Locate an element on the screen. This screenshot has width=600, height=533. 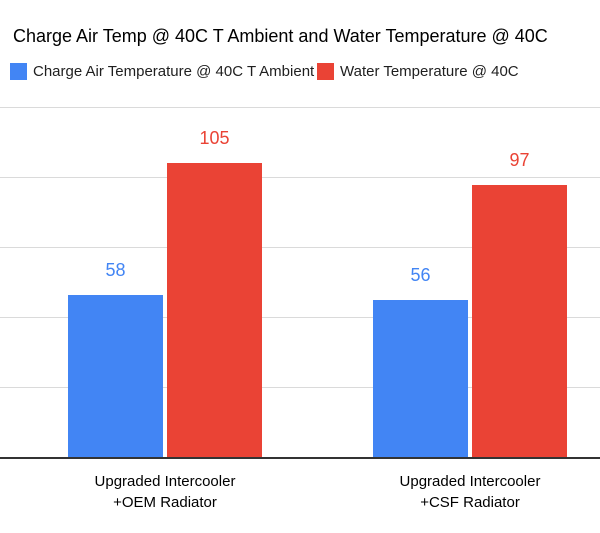
category-label-oem-radiator: Upgraded Intercooler +OEM Radiator is located at coordinates (165, 492).